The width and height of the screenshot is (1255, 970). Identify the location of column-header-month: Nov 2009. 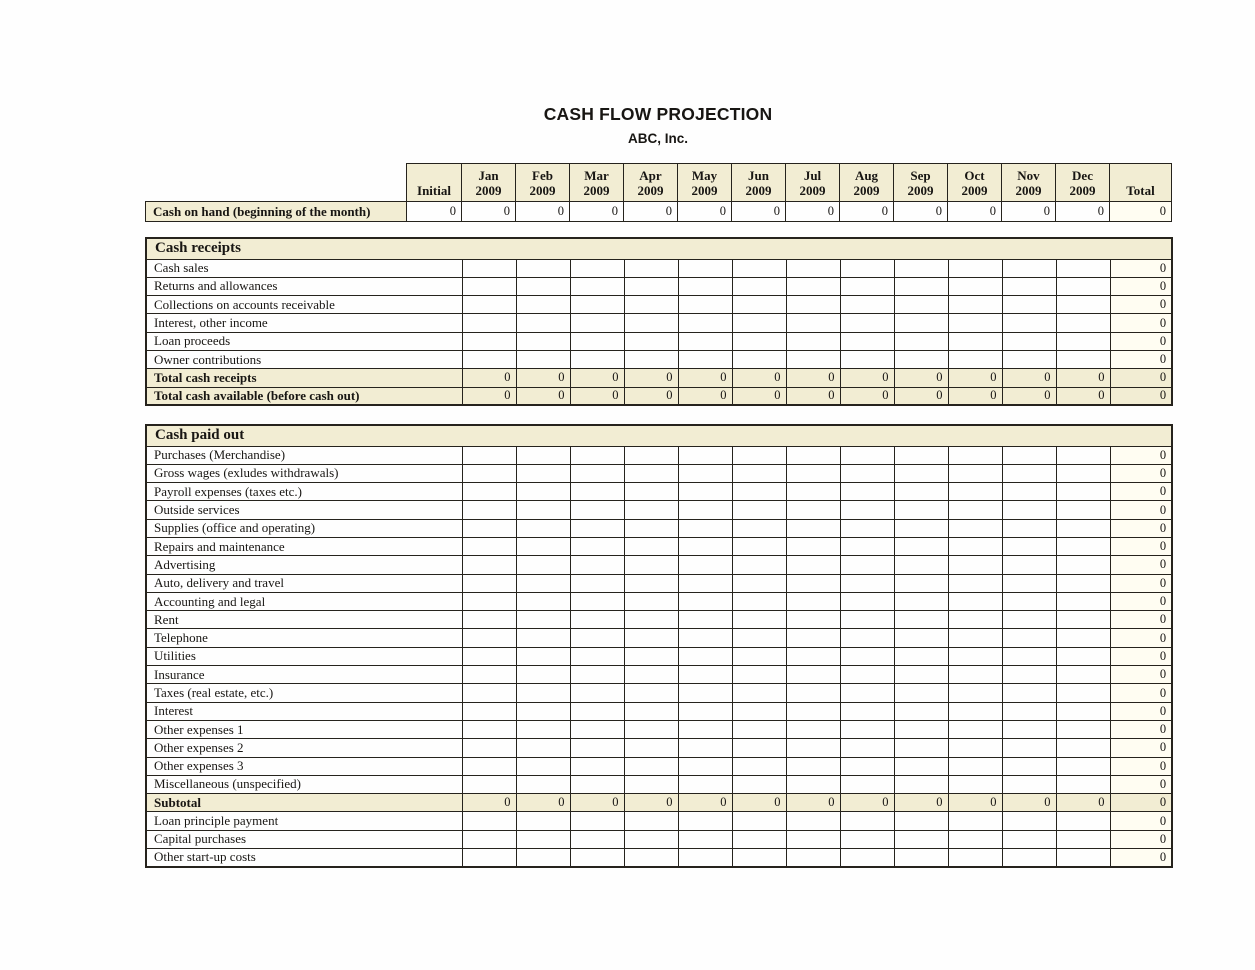
(1028, 182).